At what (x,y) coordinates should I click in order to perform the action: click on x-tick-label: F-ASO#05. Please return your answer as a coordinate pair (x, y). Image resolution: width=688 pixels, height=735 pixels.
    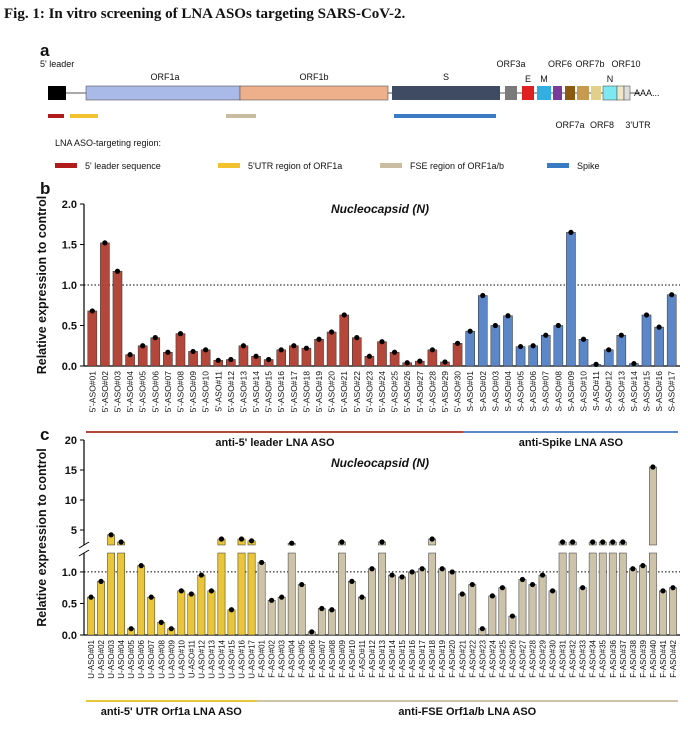
    Looking at the image, I should click on (302, 658).